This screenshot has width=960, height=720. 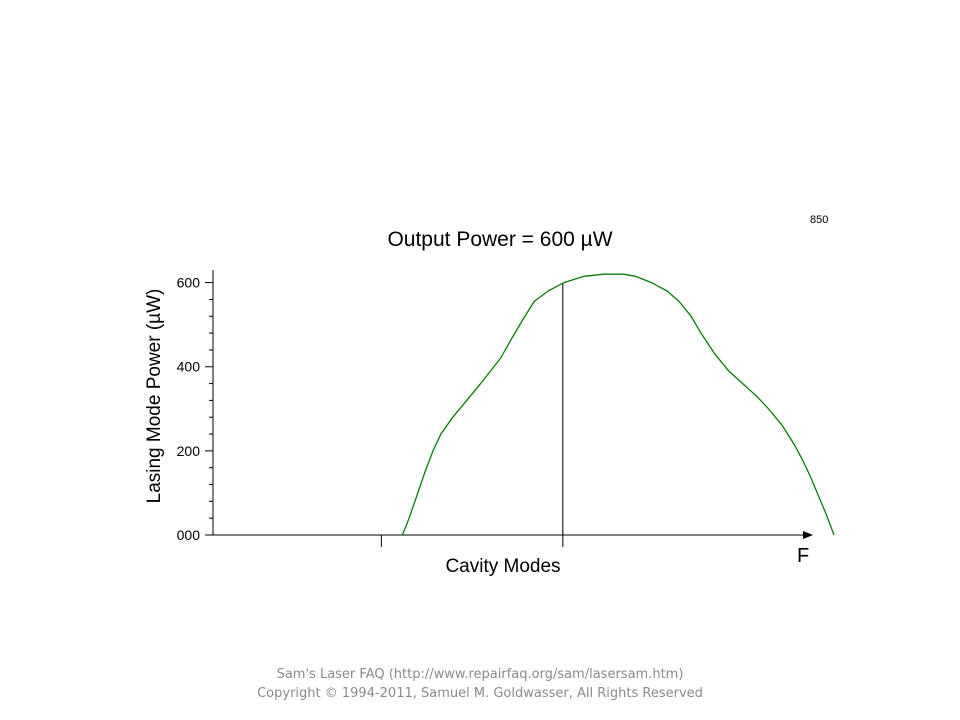 What do you see at coordinates (189, 283) in the screenshot?
I see `y-tick-label: 600` at bounding box center [189, 283].